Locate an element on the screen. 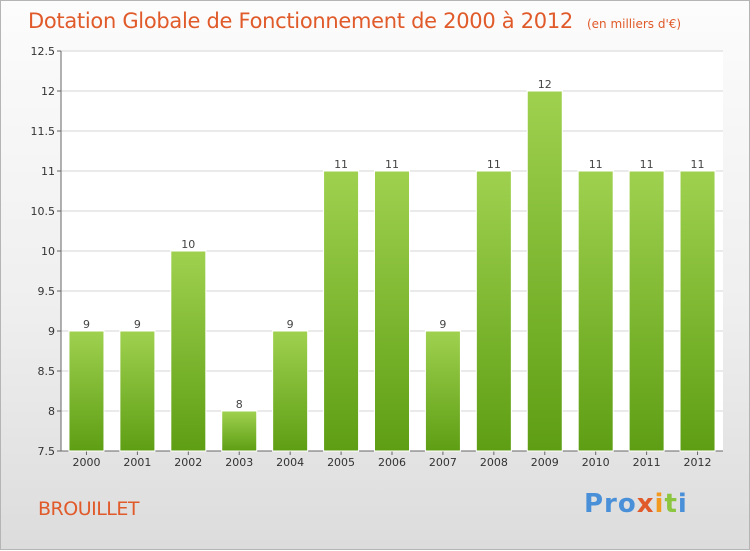  x-tick-label: 2005 is located at coordinates (341, 462).